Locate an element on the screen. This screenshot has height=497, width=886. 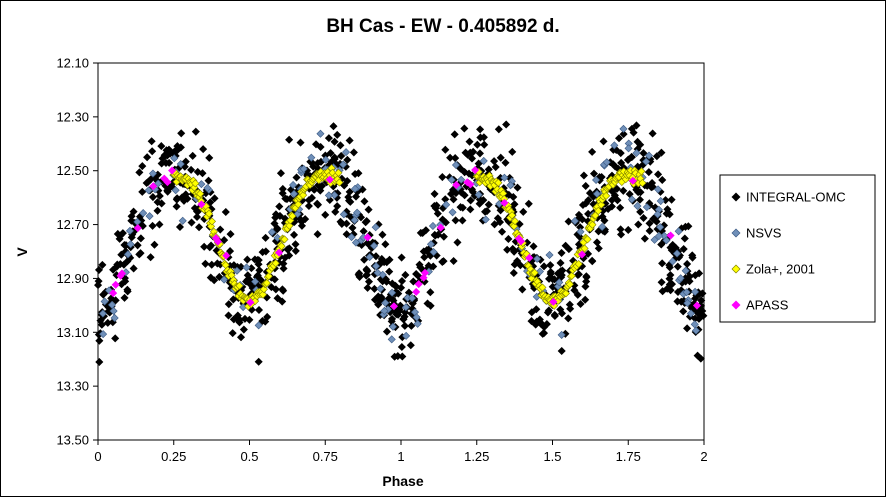
y-tick-label: 12.90 is located at coordinates (72, 278).